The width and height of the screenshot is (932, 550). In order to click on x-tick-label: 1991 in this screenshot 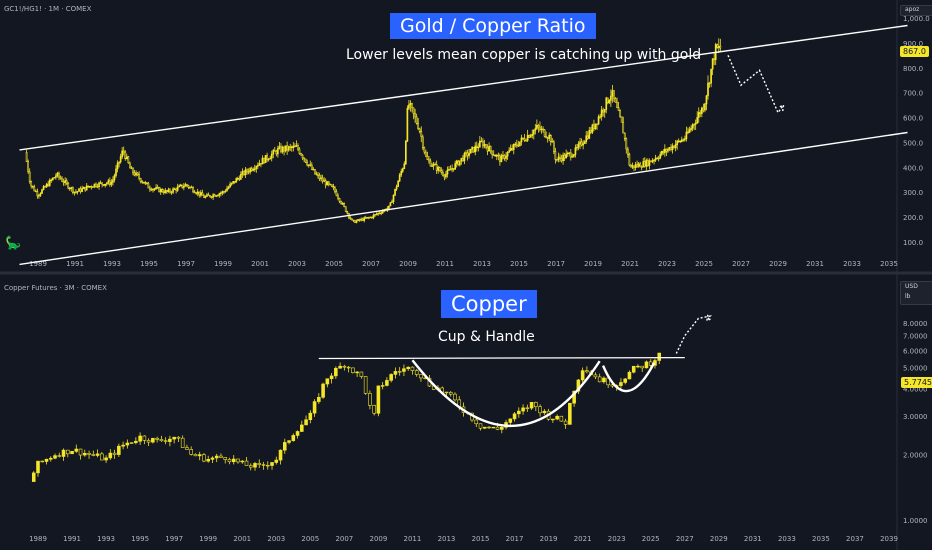, I will do `click(72, 539)`.